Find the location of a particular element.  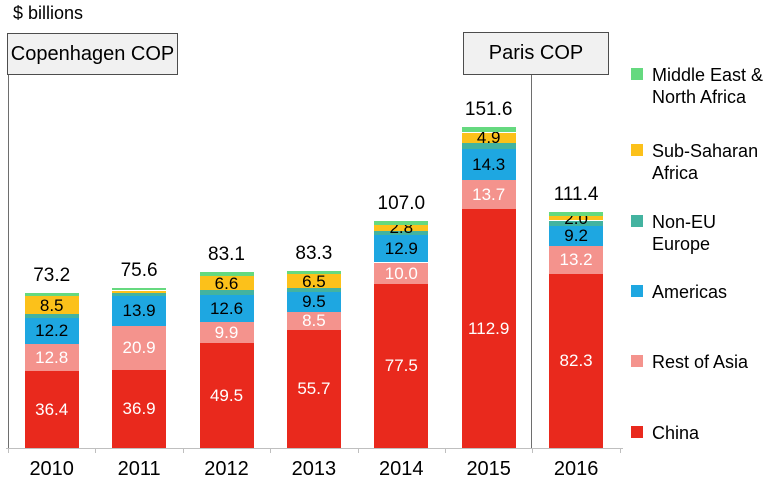

segment-sub-saharan-africa-2013: 6.5 is located at coordinates (313, 281).